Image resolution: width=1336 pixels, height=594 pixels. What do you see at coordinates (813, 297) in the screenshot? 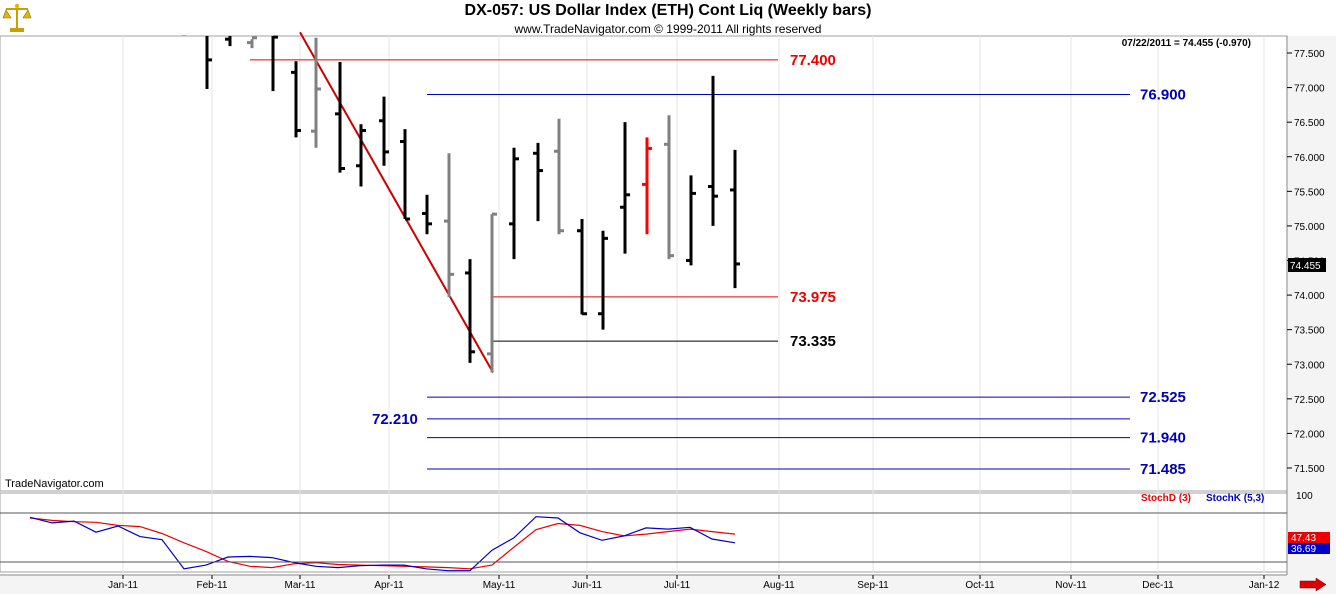
I see `level-label: 73.975` at bounding box center [813, 297].